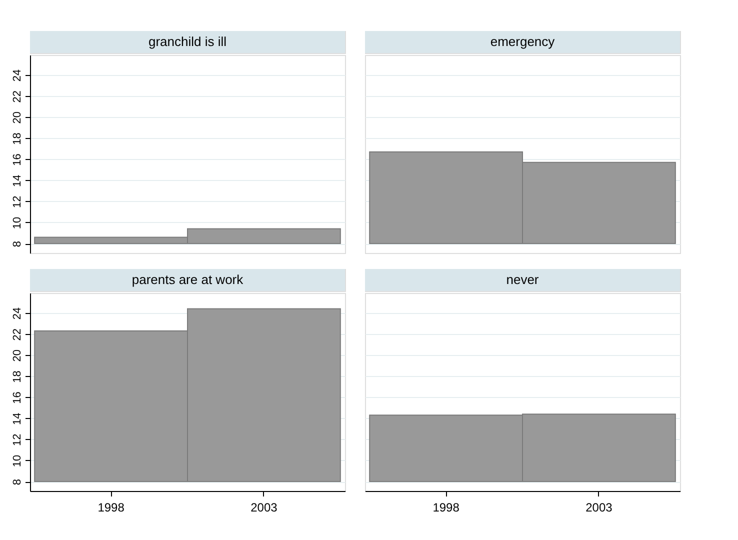 Image resolution: width=738 pixels, height=540 pixels. Describe the element at coordinates (188, 279) in the screenshot. I see `chart-title: parents are at work` at that location.